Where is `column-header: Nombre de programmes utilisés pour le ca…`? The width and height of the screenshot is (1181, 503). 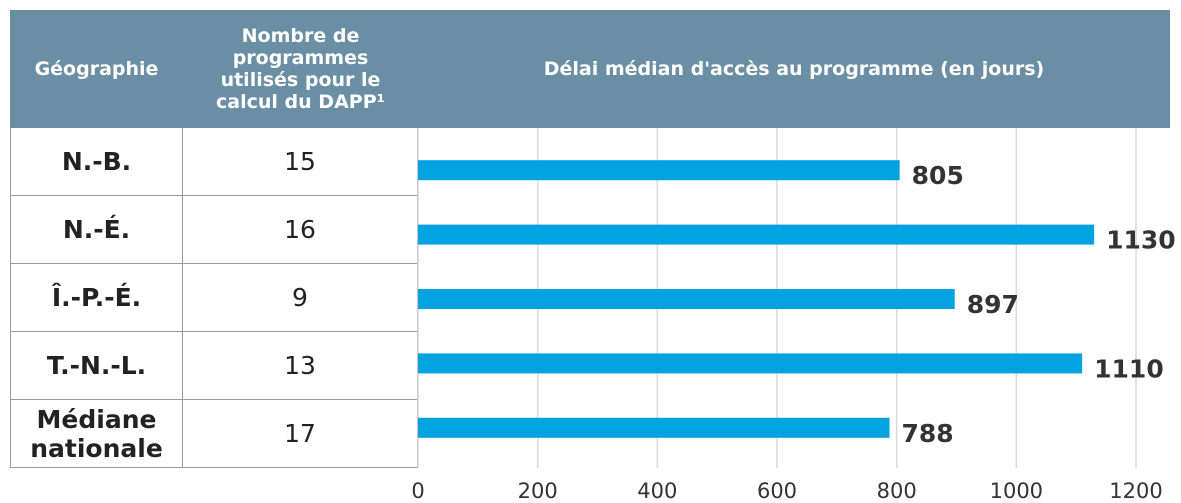 column-header: Nombre de programmes utilisés pour le ca… is located at coordinates (300, 69).